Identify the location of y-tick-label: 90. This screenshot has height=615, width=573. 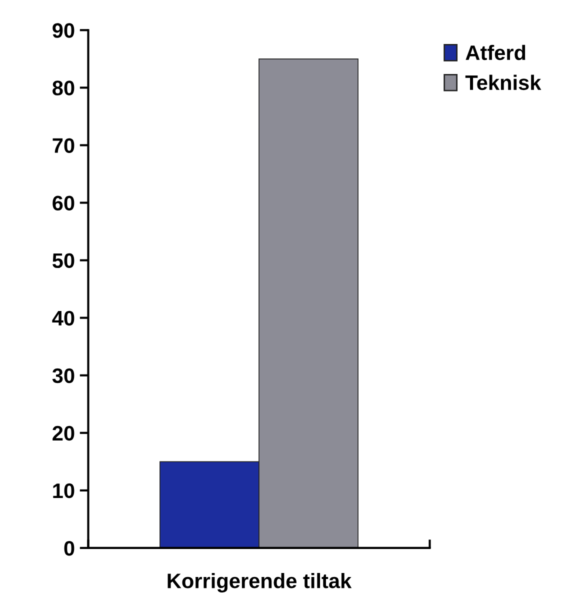
(63, 30).